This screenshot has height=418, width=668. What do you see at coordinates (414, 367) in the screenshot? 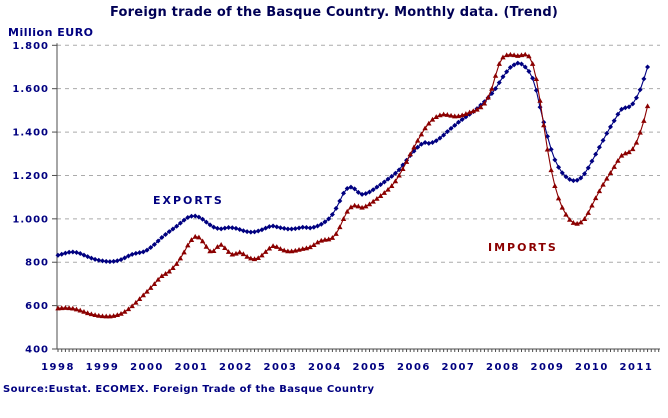
I see `x-tick-label-2006: 2006` at bounding box center [414, 367].